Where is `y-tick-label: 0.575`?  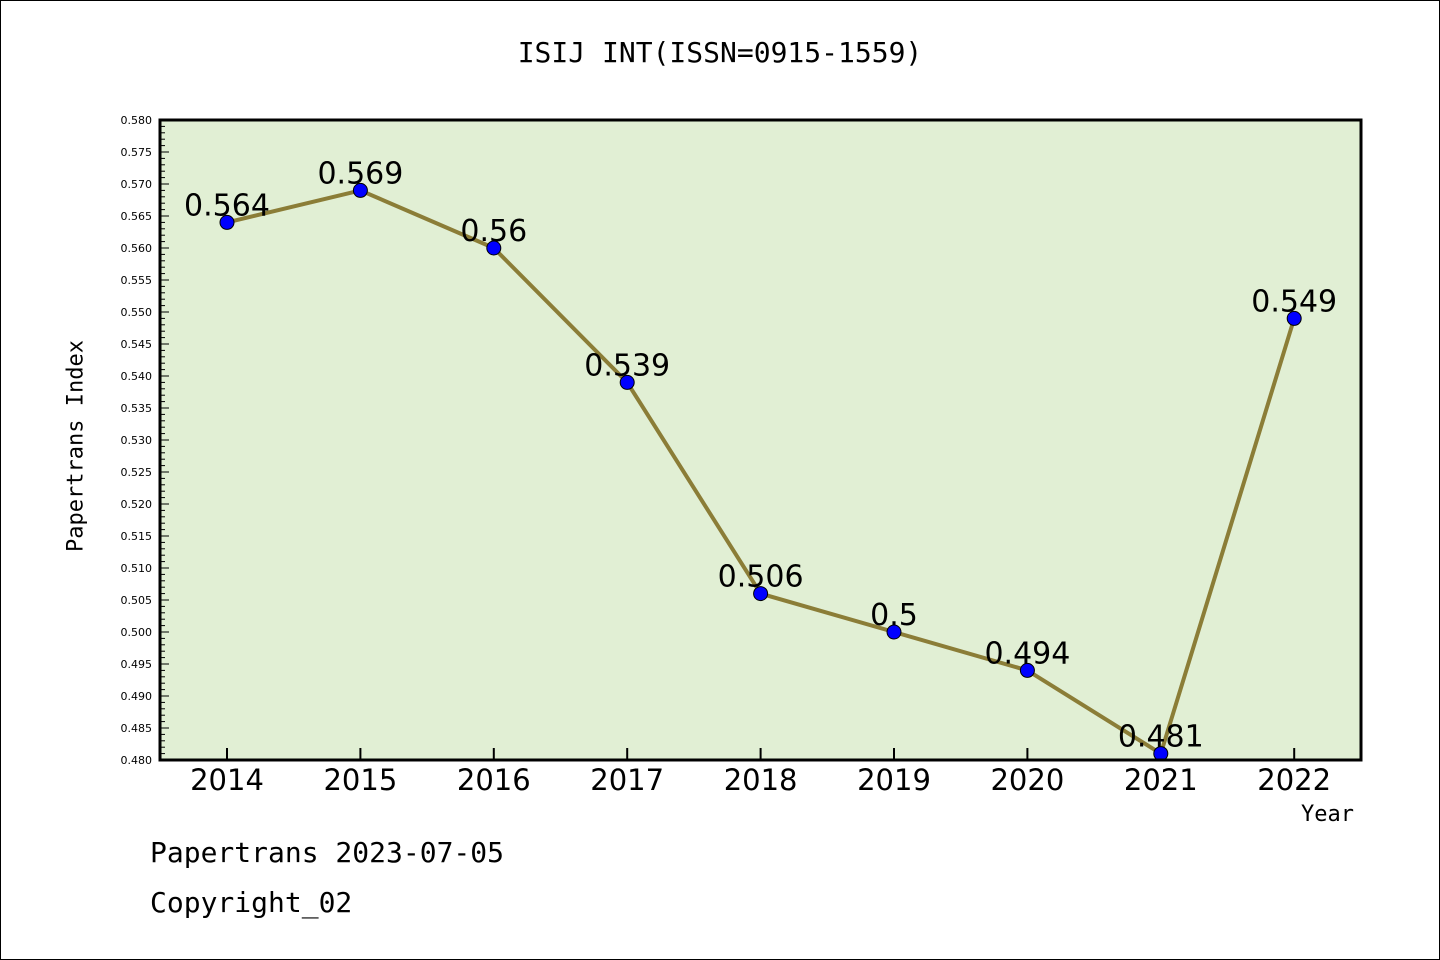 y-tick-label: 0.575 is located at coordinates (137, 152).